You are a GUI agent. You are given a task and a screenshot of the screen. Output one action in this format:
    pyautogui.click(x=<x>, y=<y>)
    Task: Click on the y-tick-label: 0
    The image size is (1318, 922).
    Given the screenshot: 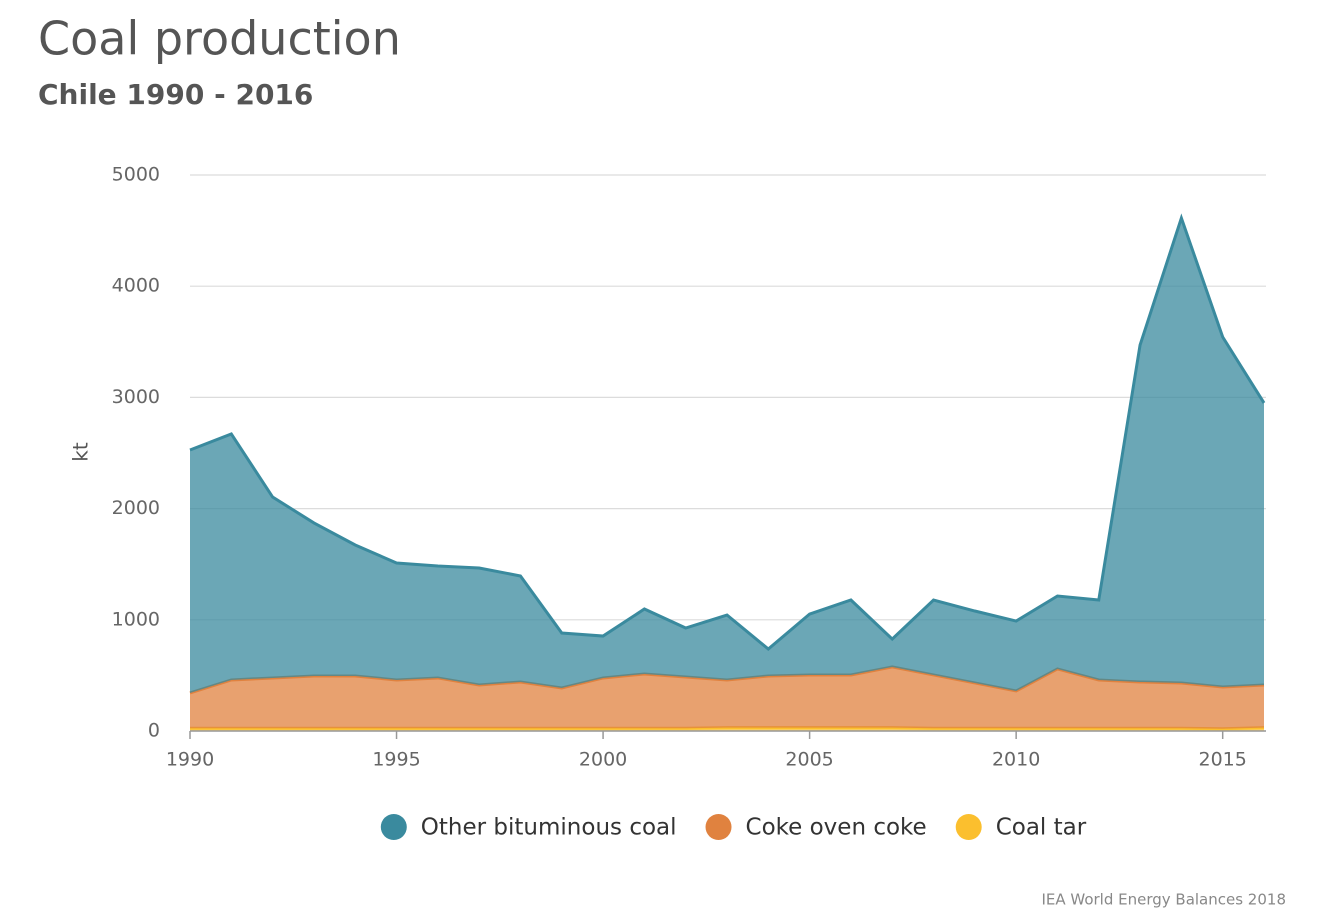 What is the action you would take?
    pyautogui.click(x=154, y=731)
    